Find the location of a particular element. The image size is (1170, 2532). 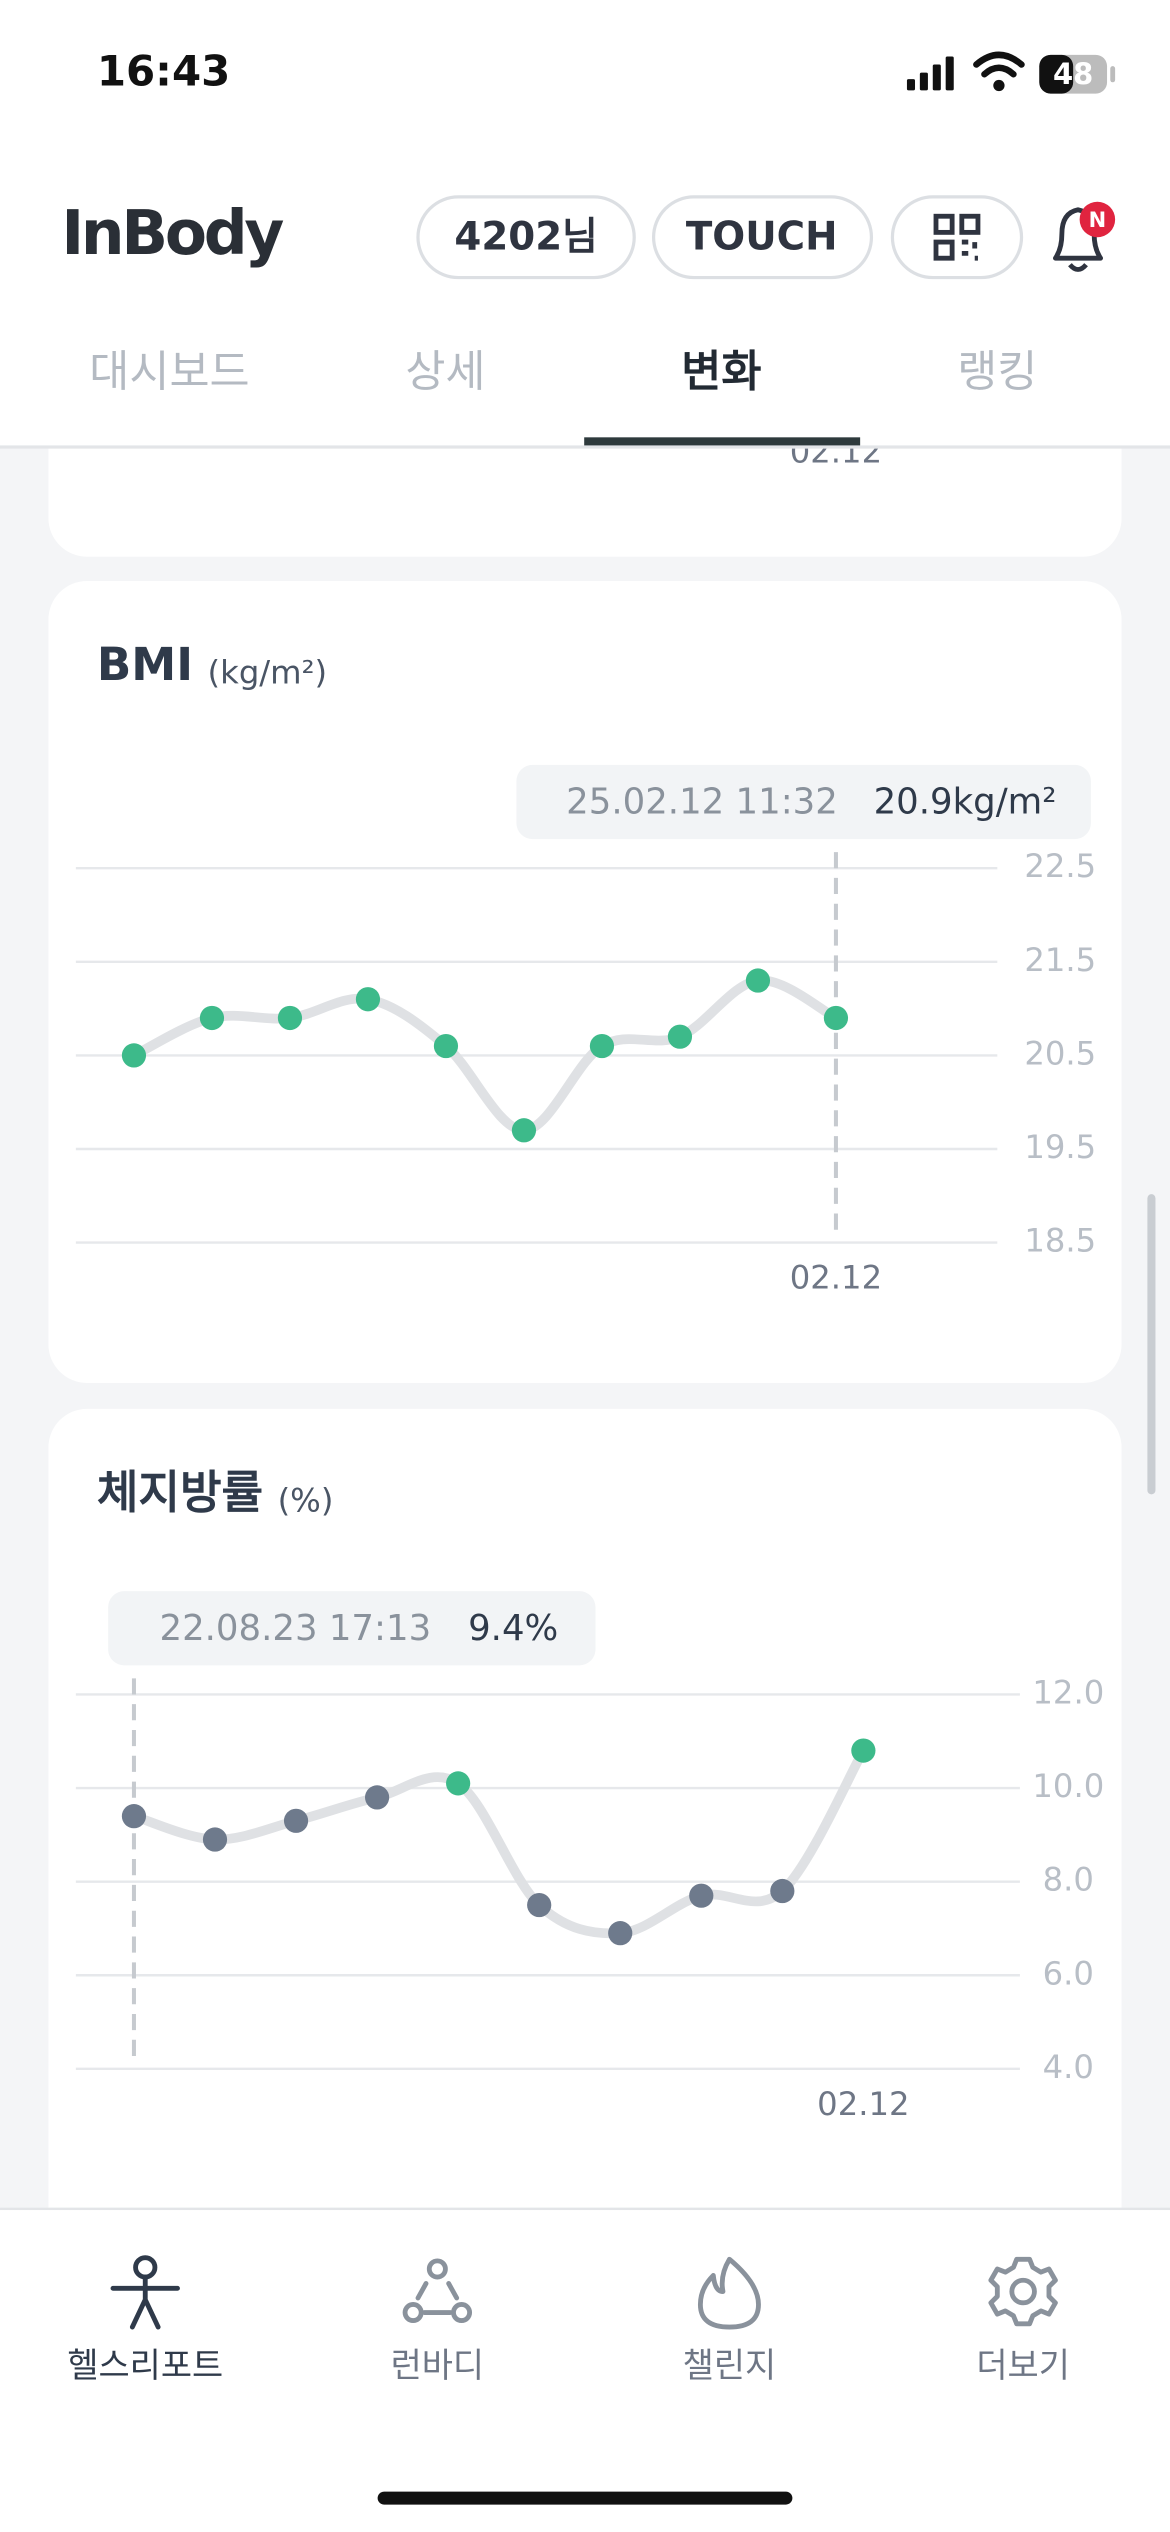

tab: 상세 is located at coordinates (445, 372).